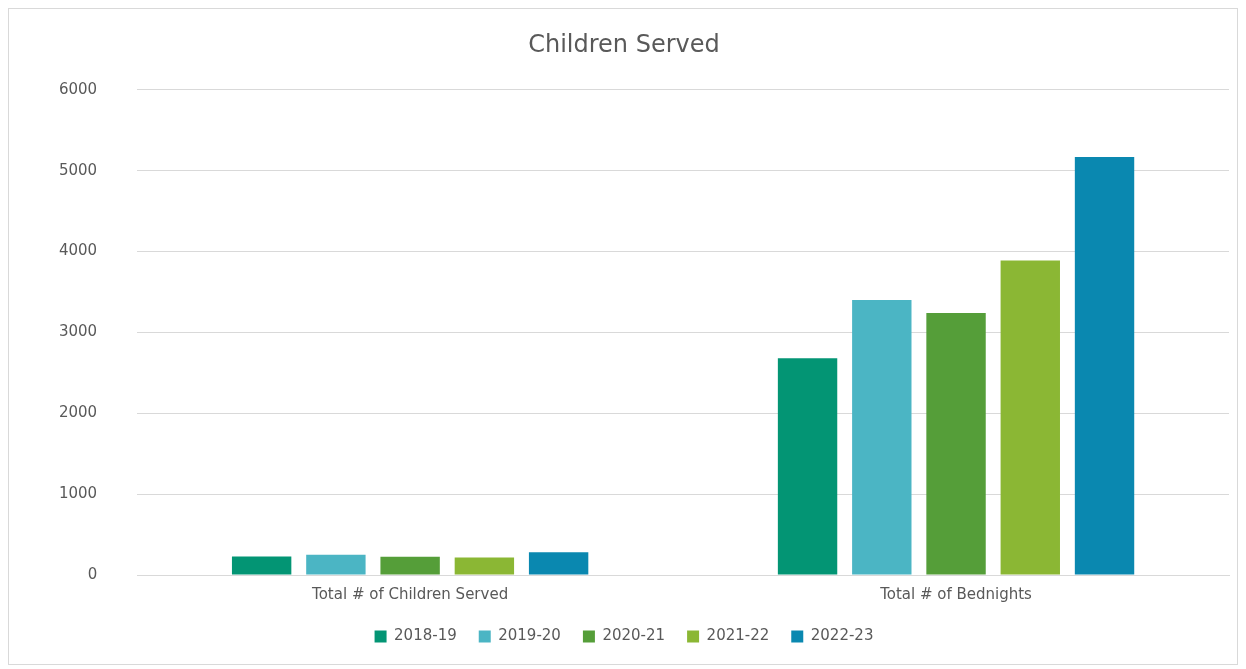  I want to click on legend-label: 2022-23, so click(842, 635).